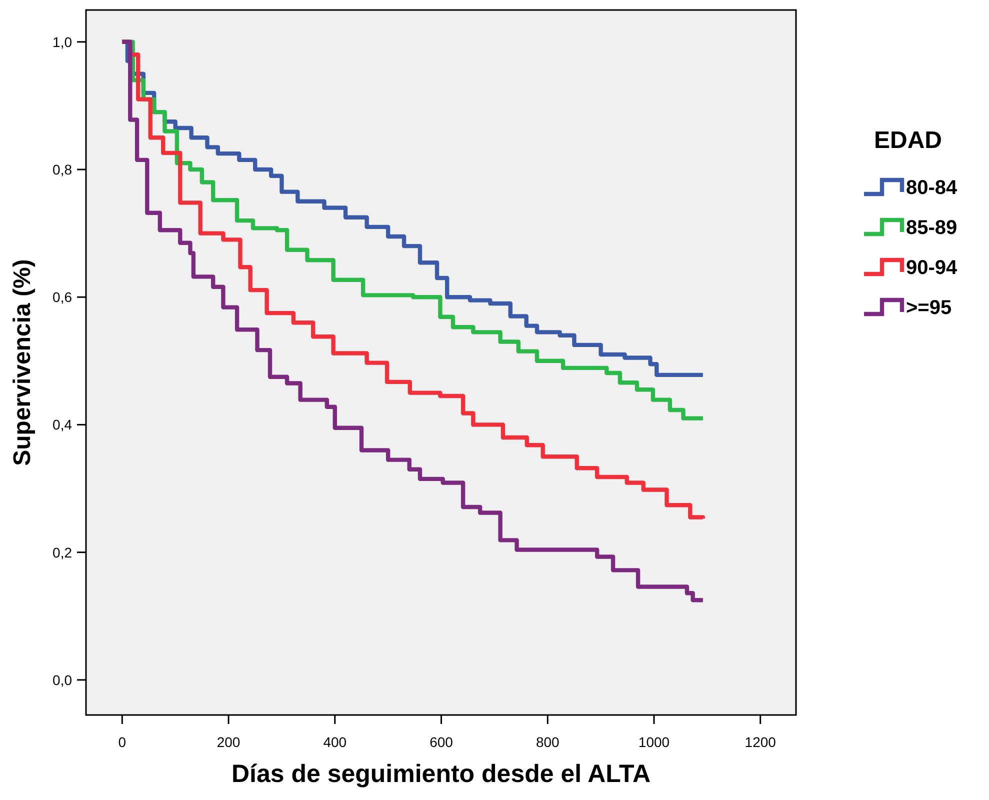 The height and width of the screenshot is (800, 989). What do you see at coordinates (62, 297) in the screenshot?
I see `y-tick-label: 0,6` at bounding box center [62, 297].